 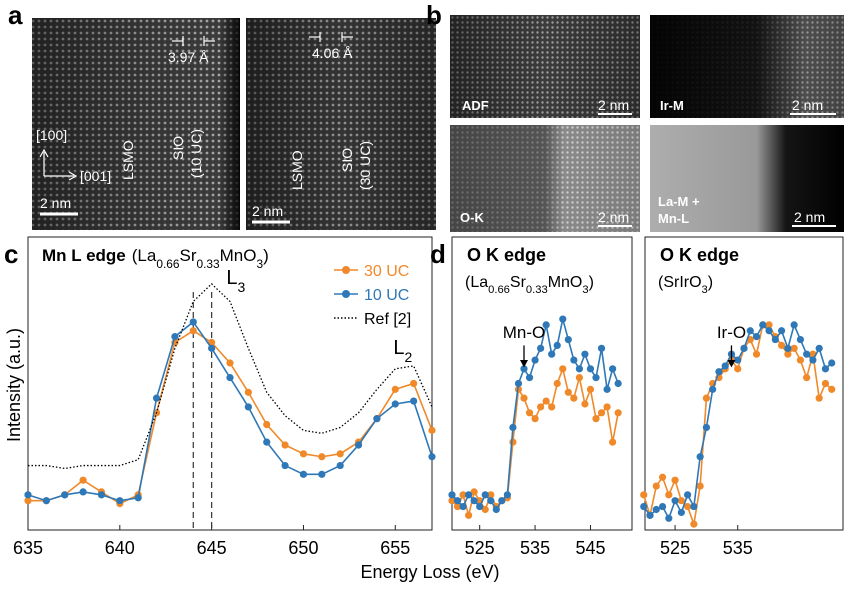 What do you see at coordinates (535, 414) in the screenshot?
I see `series-line` at bounding box center [535, 414].